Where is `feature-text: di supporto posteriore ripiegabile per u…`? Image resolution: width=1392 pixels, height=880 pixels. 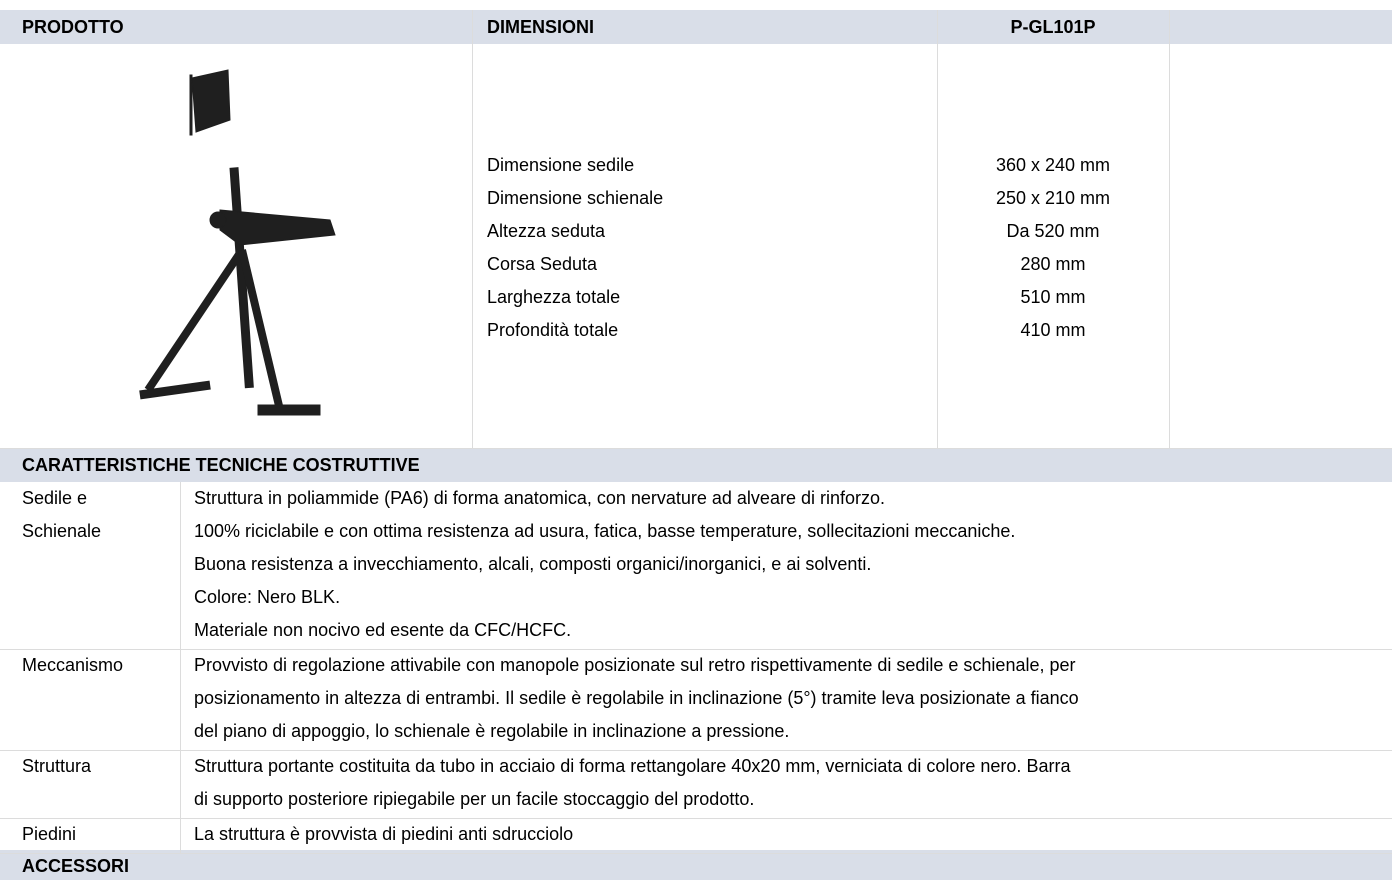
feature-text: di supporto posteriore ripiegabile per u… is located at coordinates (474, 799).